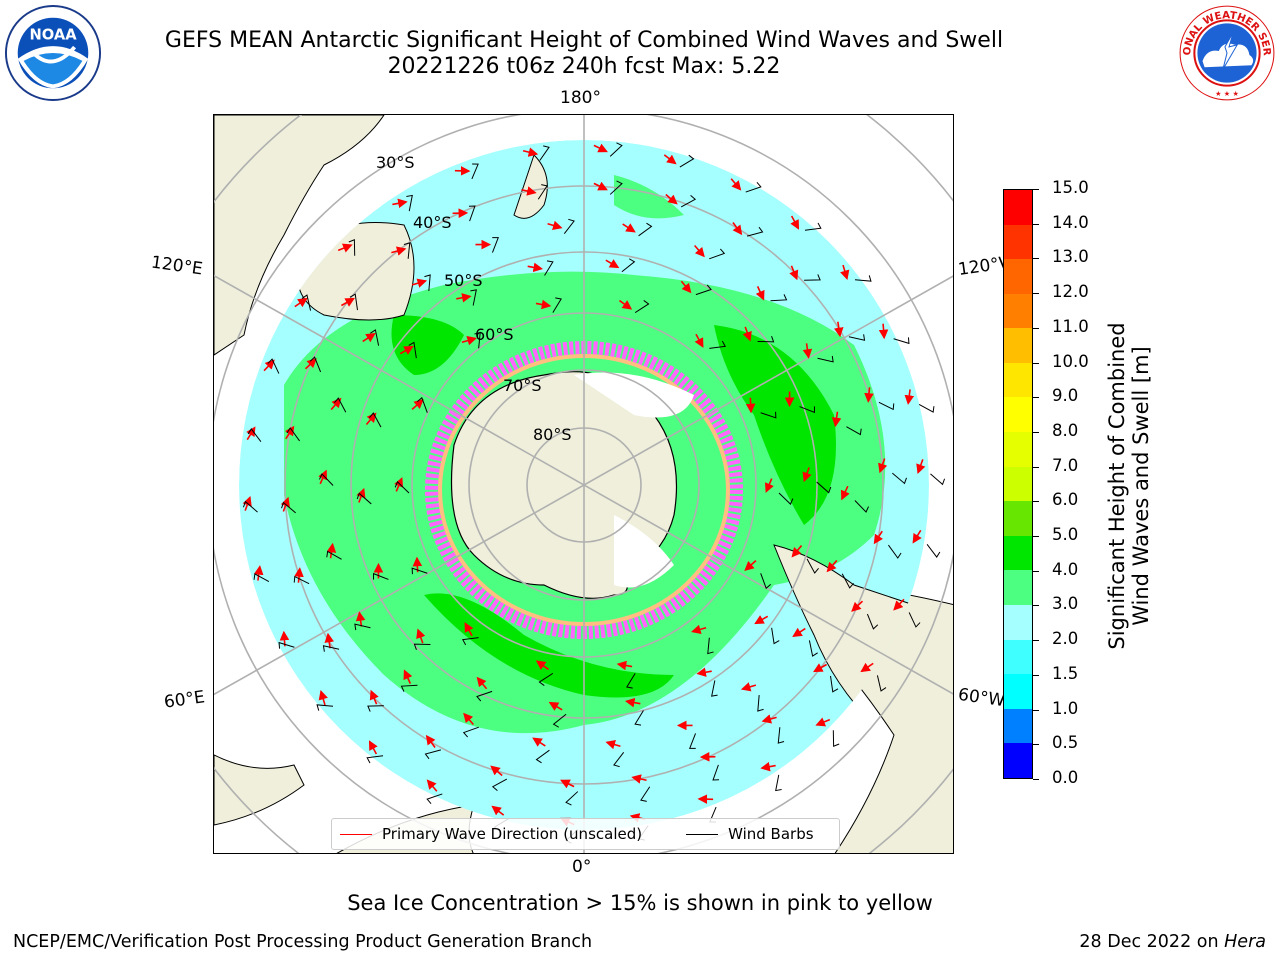 This screenshot has width=1280, height=960. What do you see at coordinates (584, 66) in the screenshot?
I see `chart-subtitle: 20221226 t06z 240h fcst Max: 5.22` at bounding box center [584, 66].